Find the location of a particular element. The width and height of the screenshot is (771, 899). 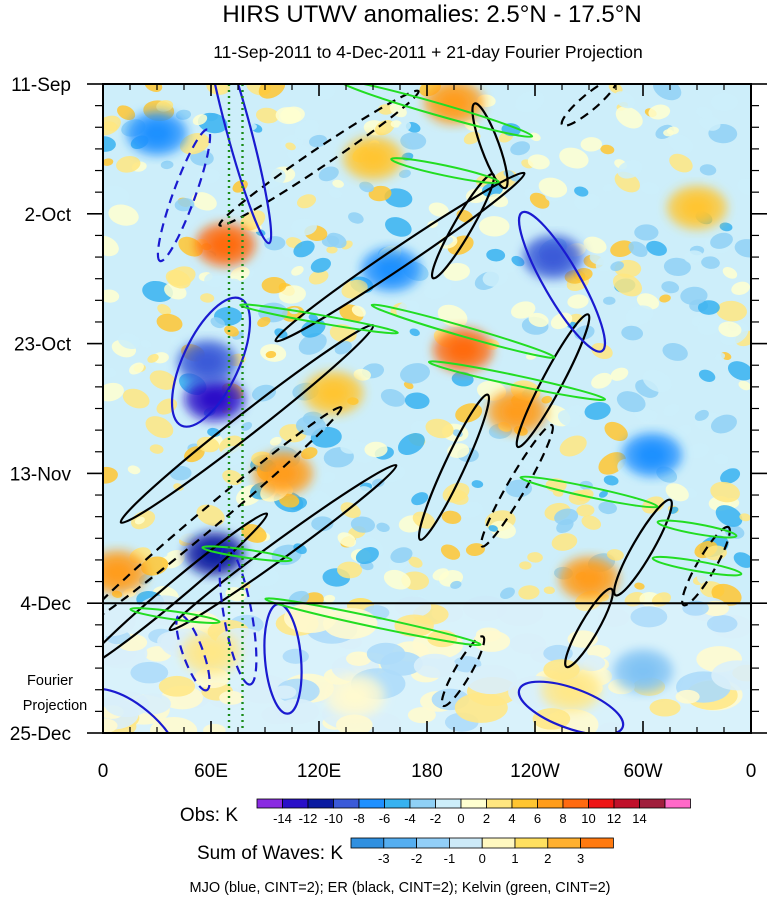

colorbar-label: -2 is located at coordinates (417, 858).